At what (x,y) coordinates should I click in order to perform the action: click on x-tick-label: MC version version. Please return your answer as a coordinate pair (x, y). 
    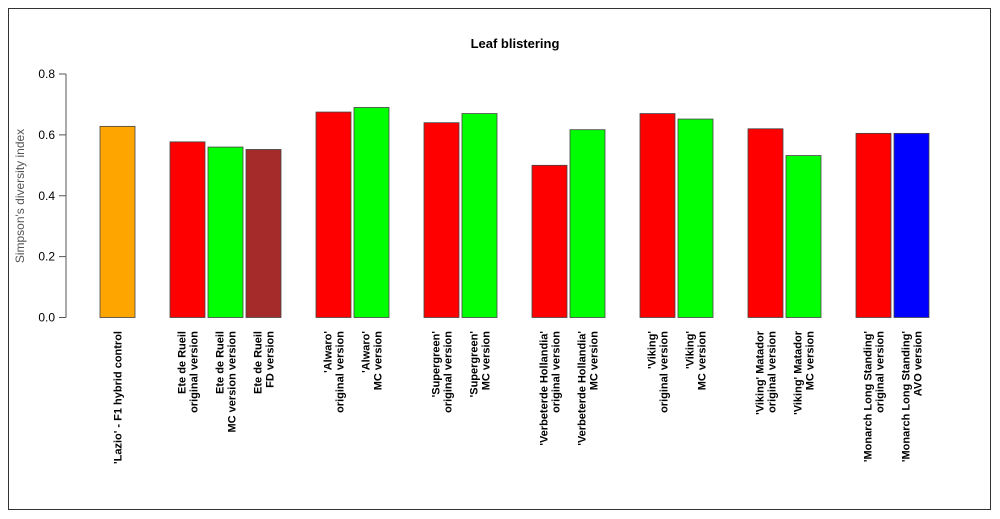
    Looking at the image, I should click on (233, 382).